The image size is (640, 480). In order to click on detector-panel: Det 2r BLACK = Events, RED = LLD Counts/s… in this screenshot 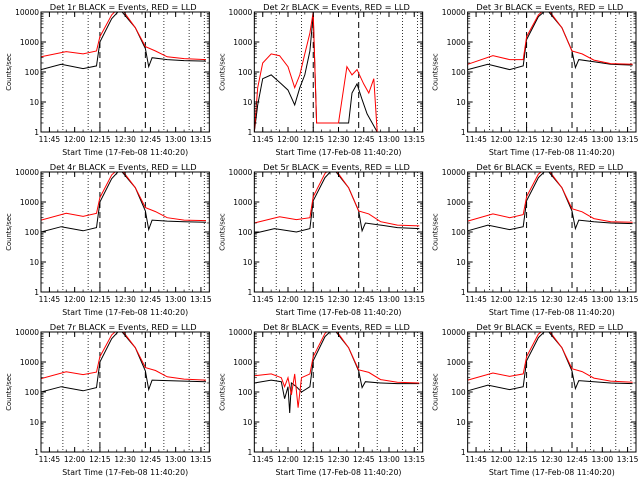, I will do `click(321, 79)`.